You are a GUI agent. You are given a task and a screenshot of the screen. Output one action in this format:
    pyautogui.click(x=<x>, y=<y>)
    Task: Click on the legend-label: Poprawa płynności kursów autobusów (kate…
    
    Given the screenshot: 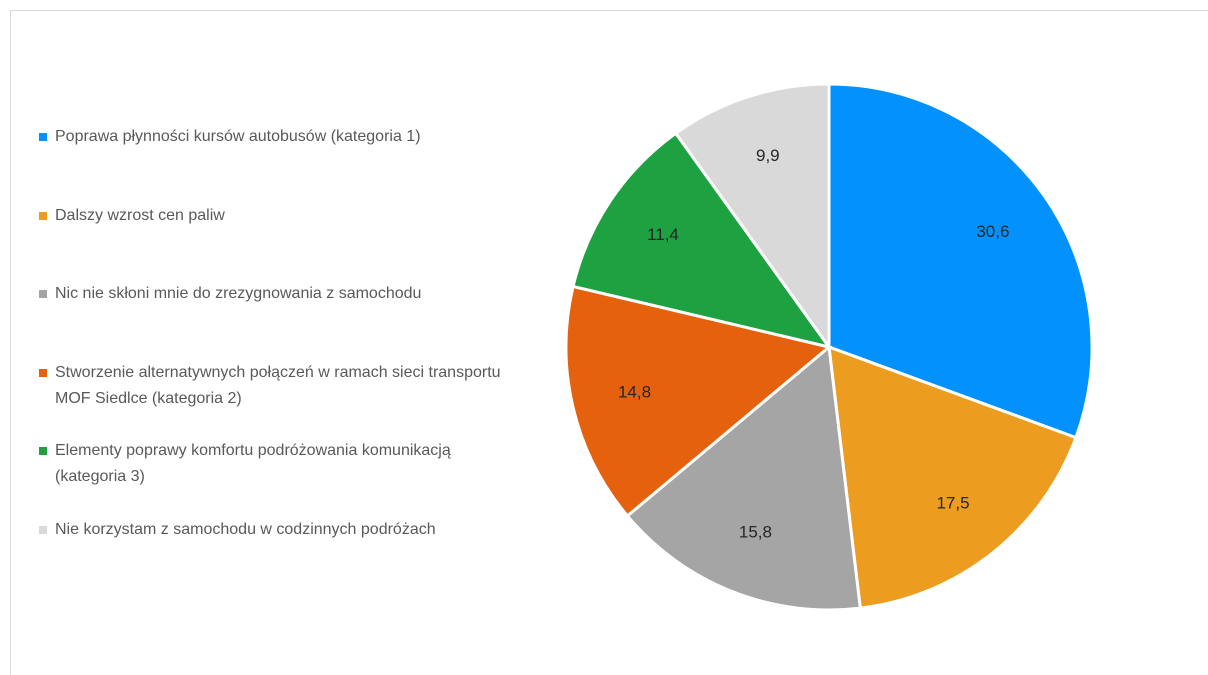 What is the action you would take?
    pyautogui.click(x=238, y=136)
    